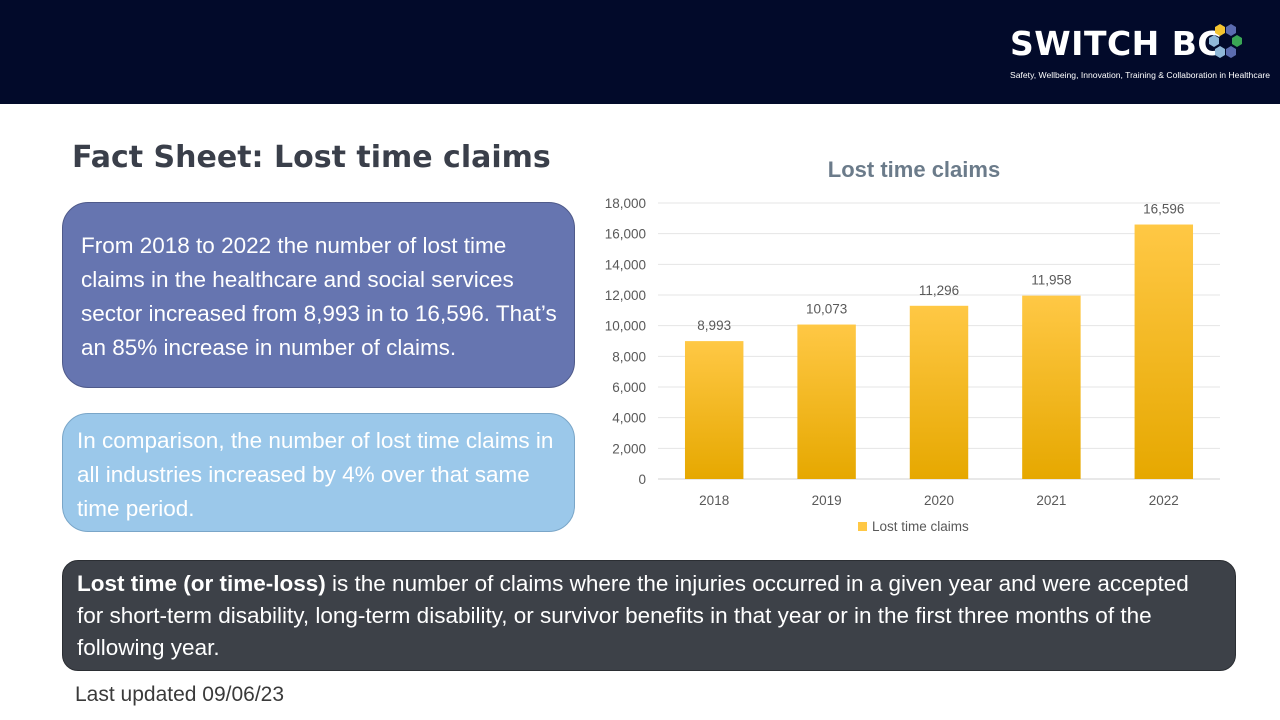 Image resolution: width=1280 pixels, height=720 pixels. Describe the element at coordinates (914, 169) in the screenshot. I see `chart-title: Lost time claims` at that location.